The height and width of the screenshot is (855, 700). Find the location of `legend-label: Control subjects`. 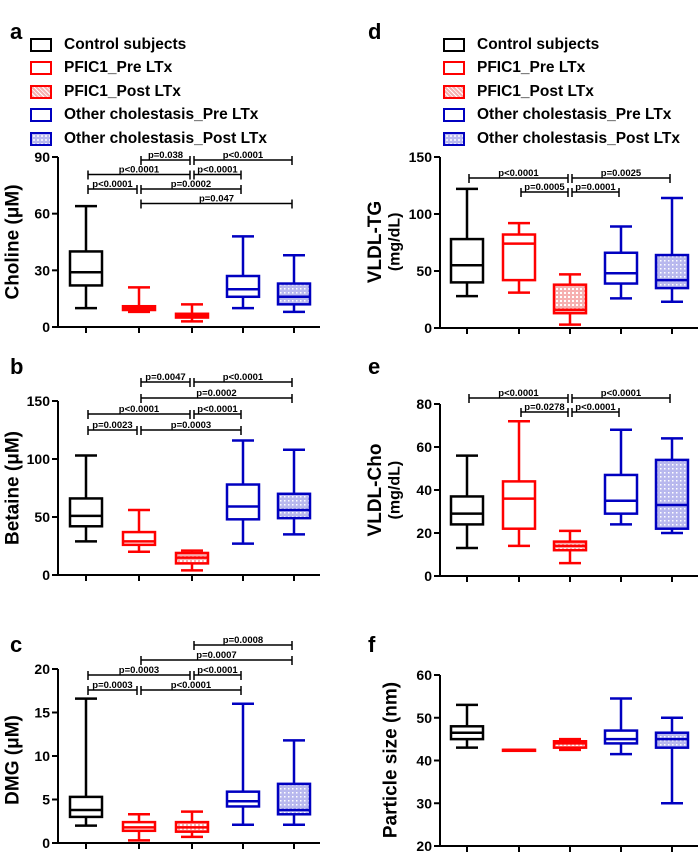

legend-label: Control subjects is located at coordinates (125, 44).